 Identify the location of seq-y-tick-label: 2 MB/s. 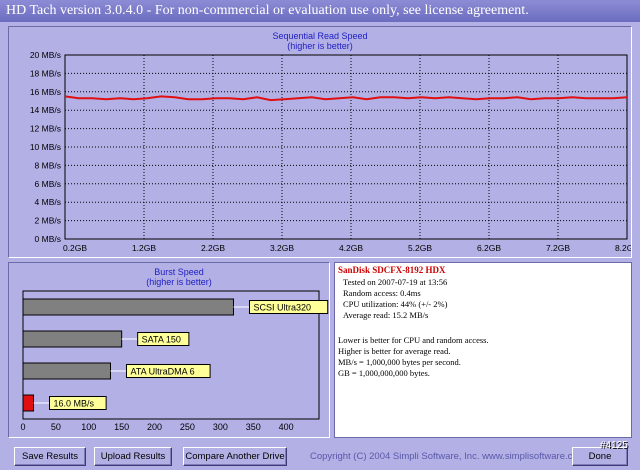
(48, 221).